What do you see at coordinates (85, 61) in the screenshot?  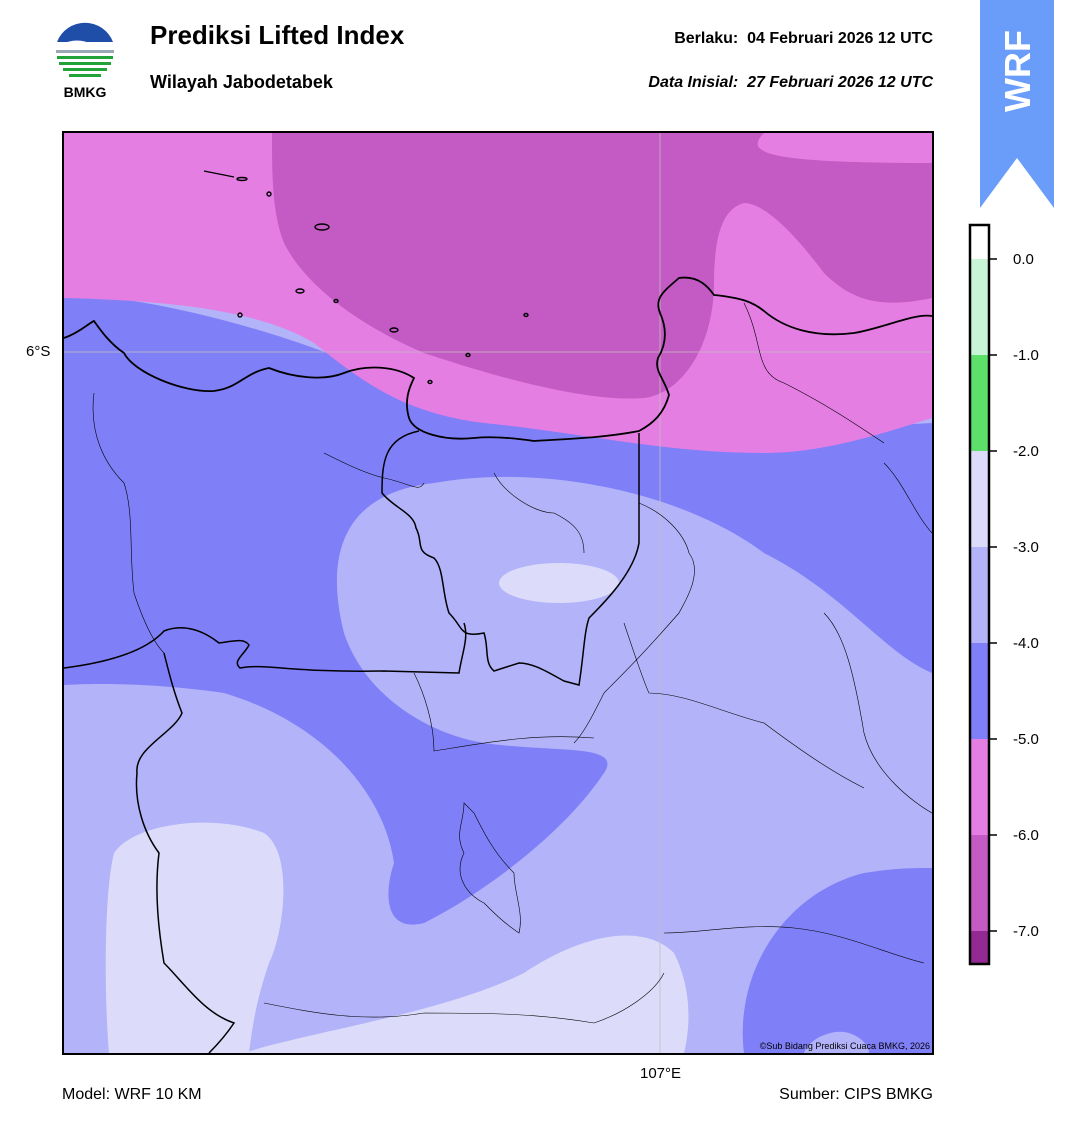 I see `bmkg-logo` at bounding box center [85, 61].